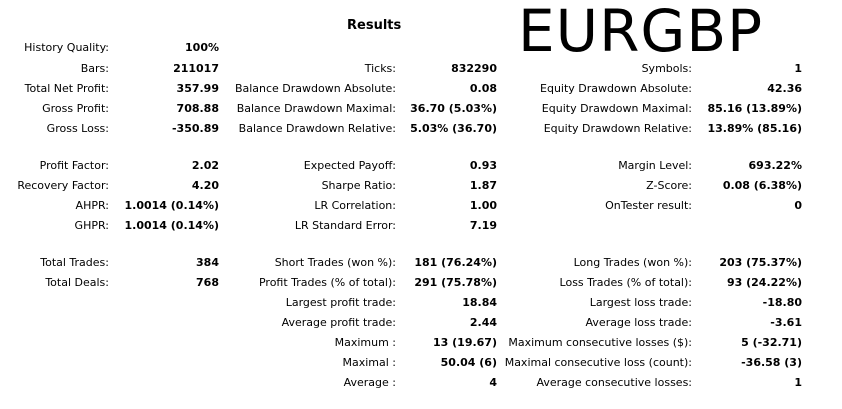 The width and height of the screenshot is (842, 409). I want to click on stat-label-recovery-factor: Recovery Factor:, so click(63, 185).